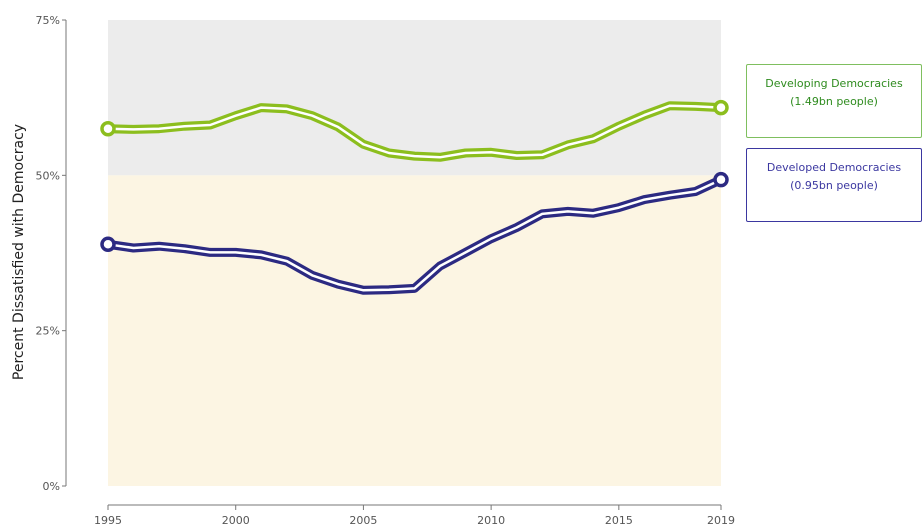 The width and height of the screenshot is (922, 530). I want to click on legend-series-population: (0.95bn people), so click(834, 185).